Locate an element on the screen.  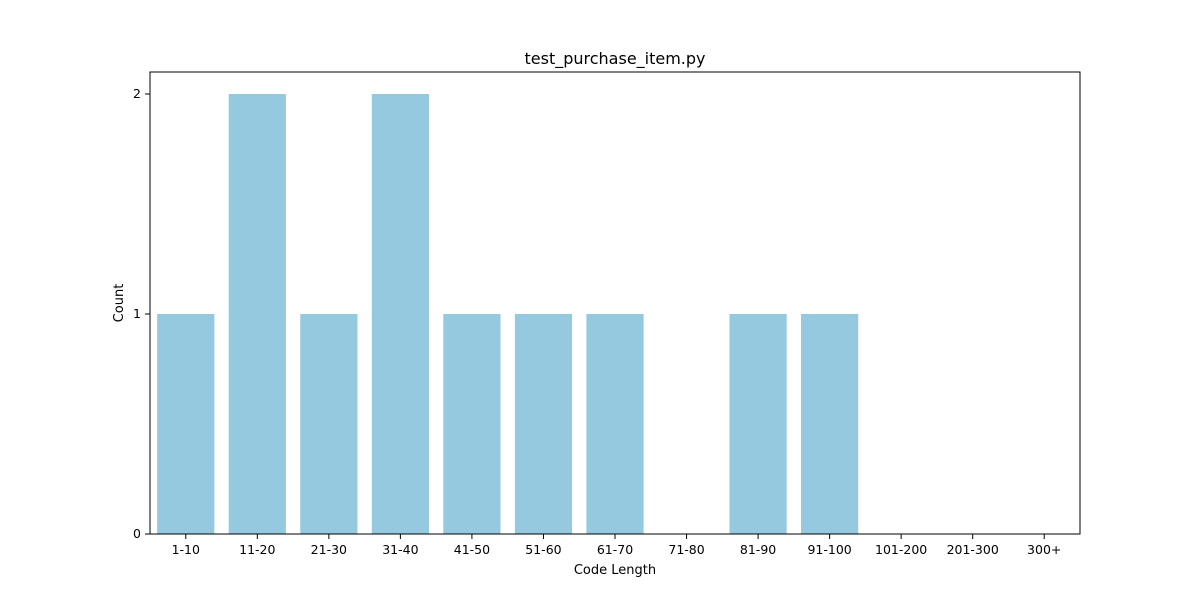
x-tick-label: 1-10 is located at coordinates (186, 549).